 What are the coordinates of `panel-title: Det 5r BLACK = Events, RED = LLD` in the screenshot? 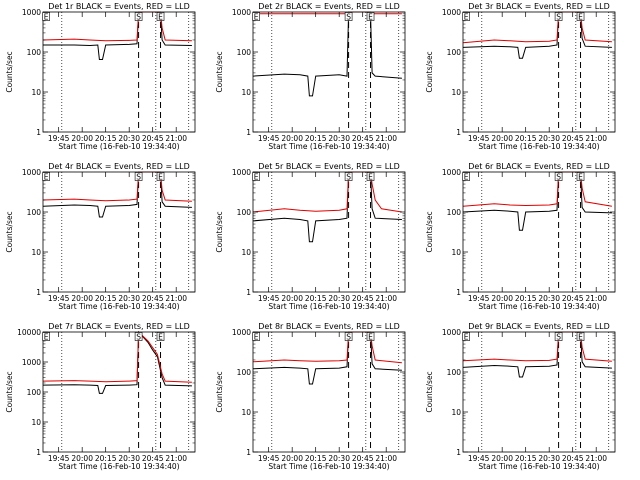 It's located at (329, 166).